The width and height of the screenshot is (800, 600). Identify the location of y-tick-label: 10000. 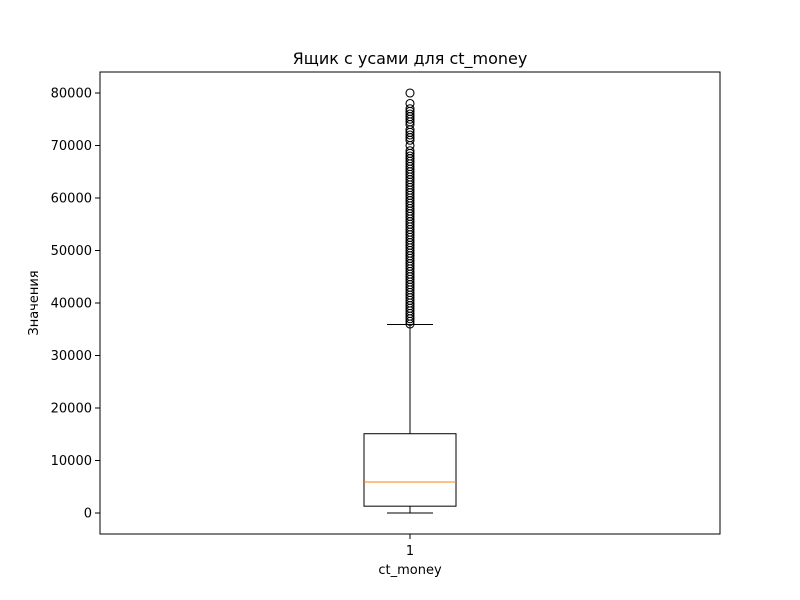
(71, 461).